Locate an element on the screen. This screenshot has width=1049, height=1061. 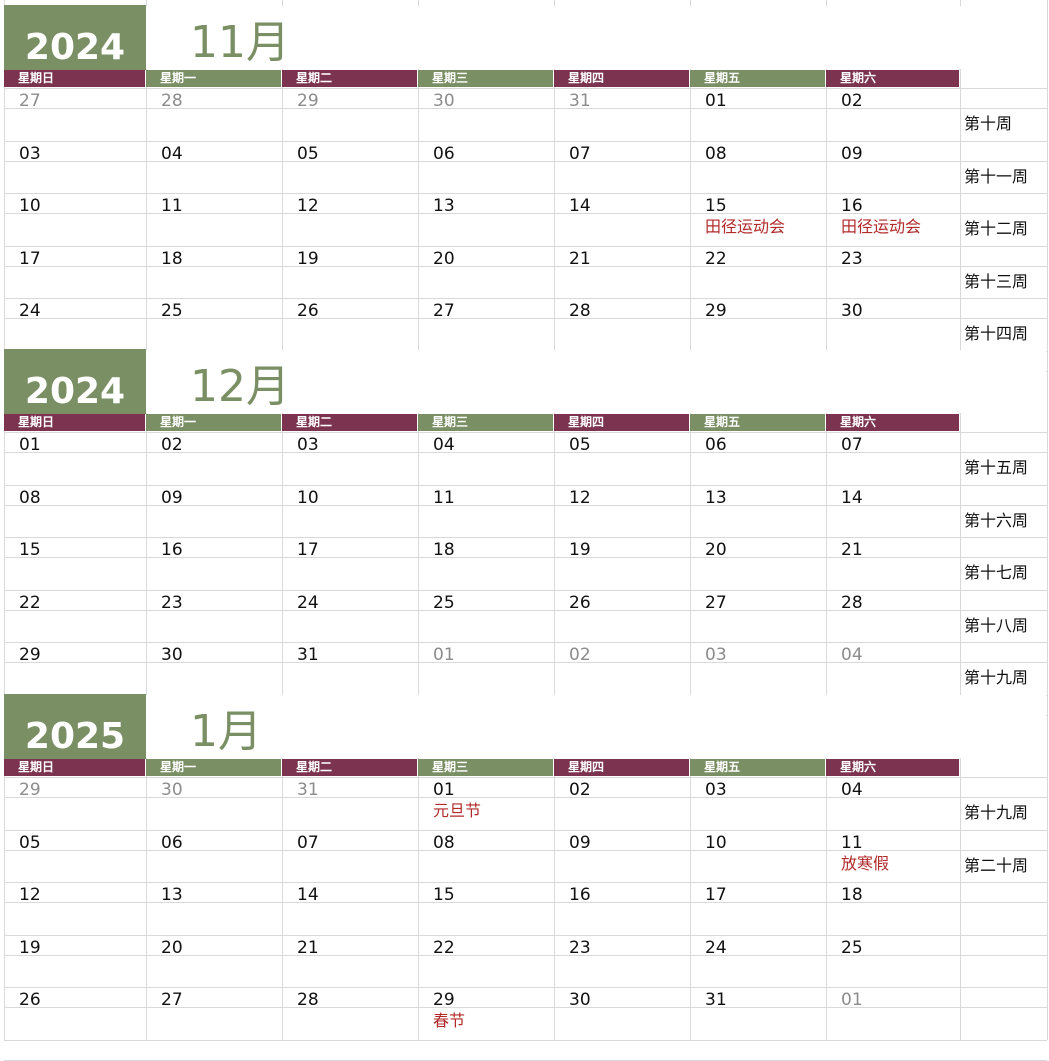
event-label: 田径运动会 is located at coordinates (745, 227).